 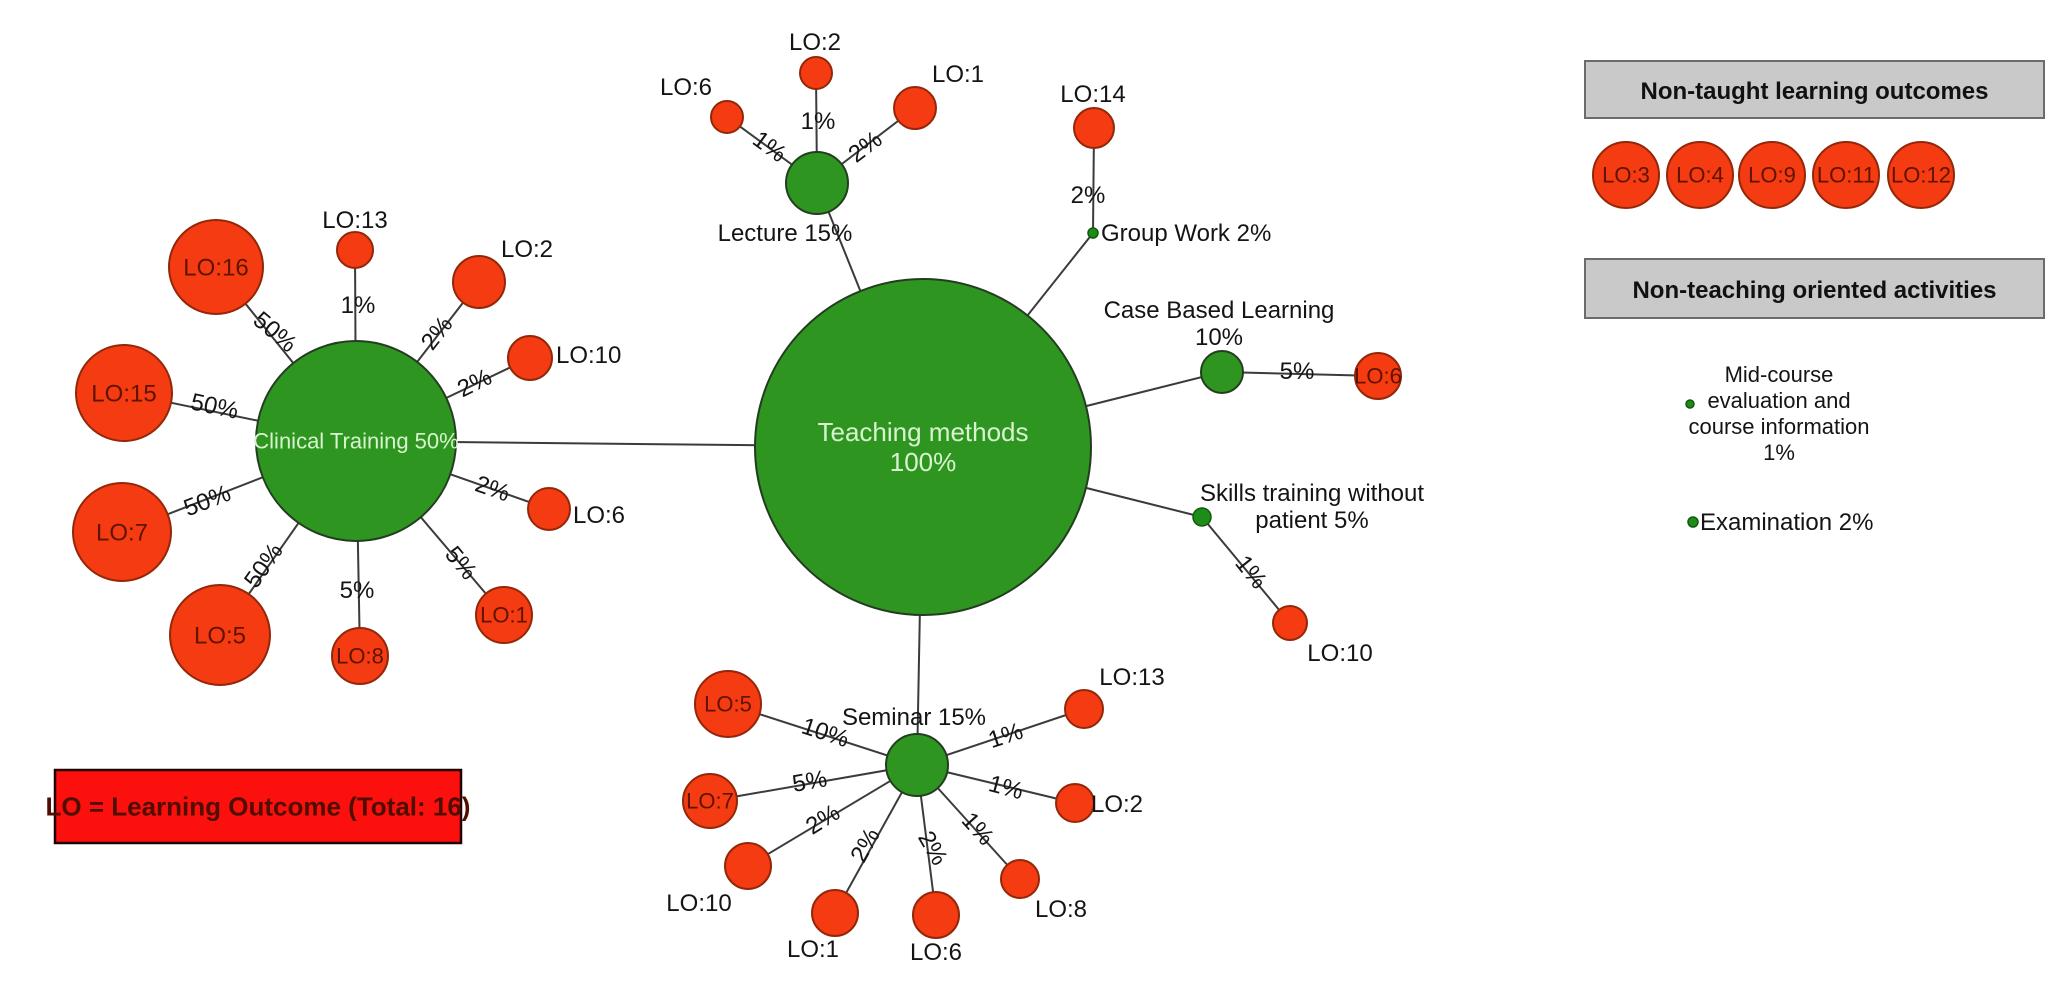 I want to click on node-teaching-methods, so click(x=923, y=447).